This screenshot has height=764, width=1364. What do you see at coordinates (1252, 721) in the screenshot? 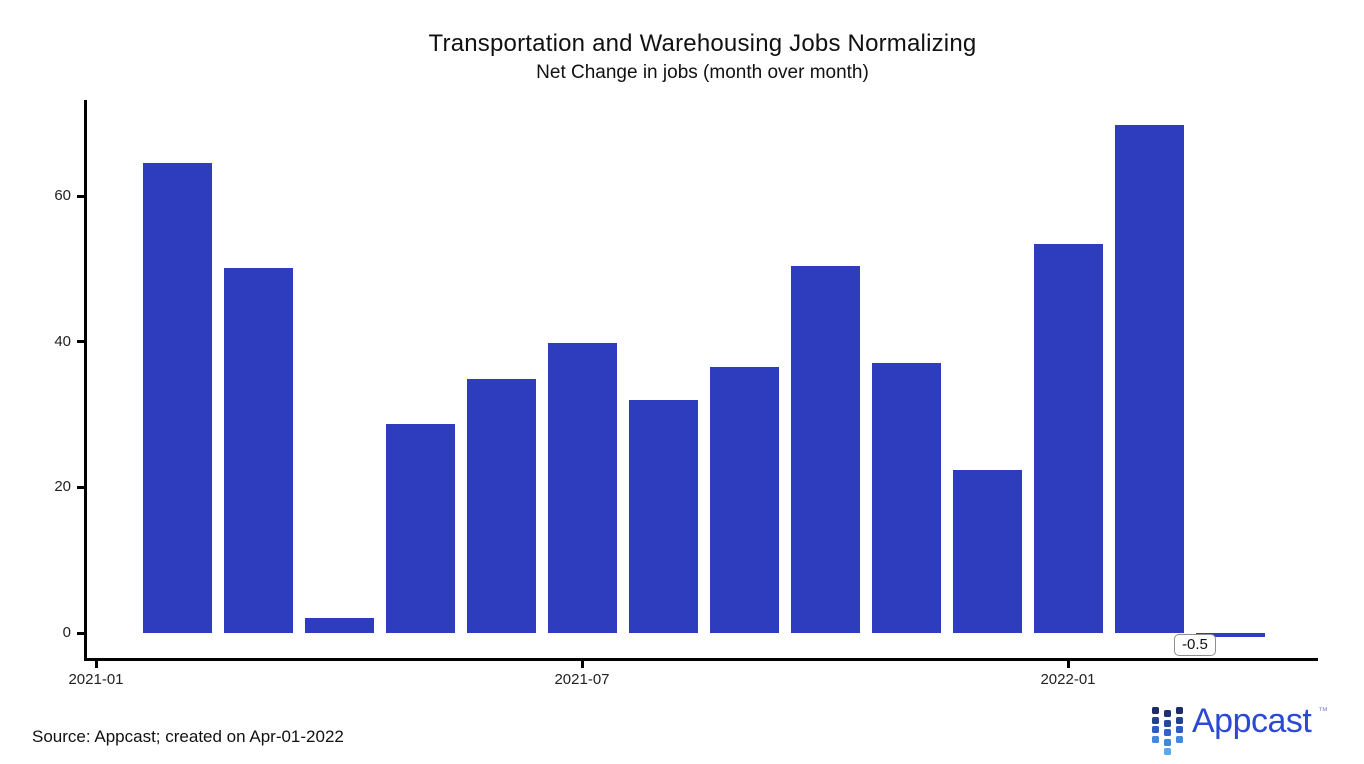
I see `appcast-logo-text: Appcast` at bounding box center [1252, 721].